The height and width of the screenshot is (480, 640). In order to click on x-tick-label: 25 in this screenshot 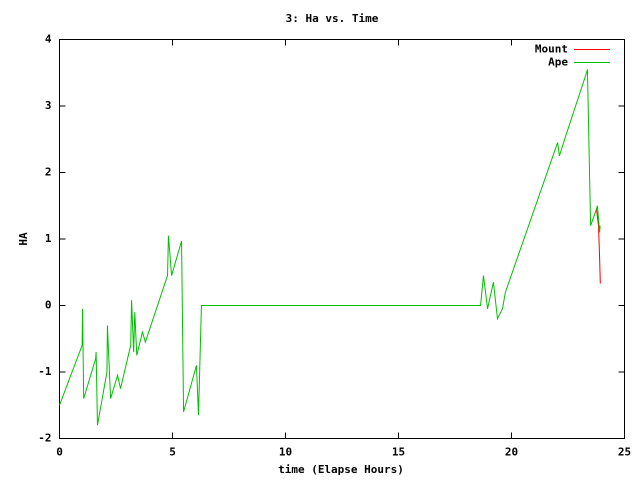, I will do `click(624, 452)`.